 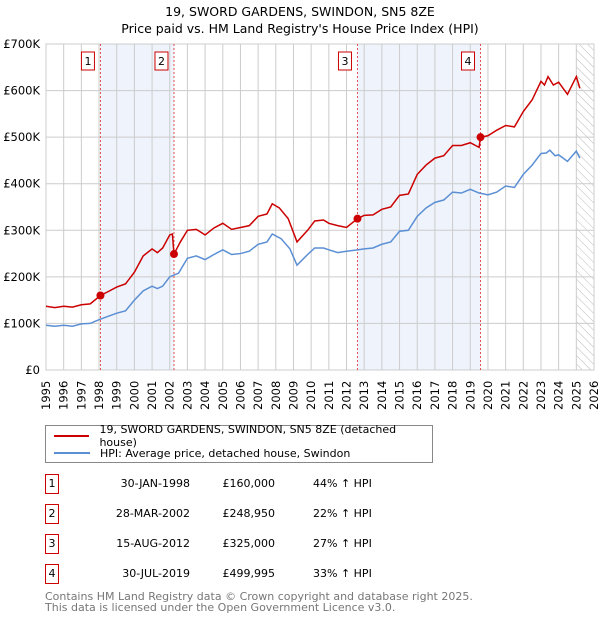 I want to click on sale-date: 30-JAN-1998, so click(x=155, y=483).